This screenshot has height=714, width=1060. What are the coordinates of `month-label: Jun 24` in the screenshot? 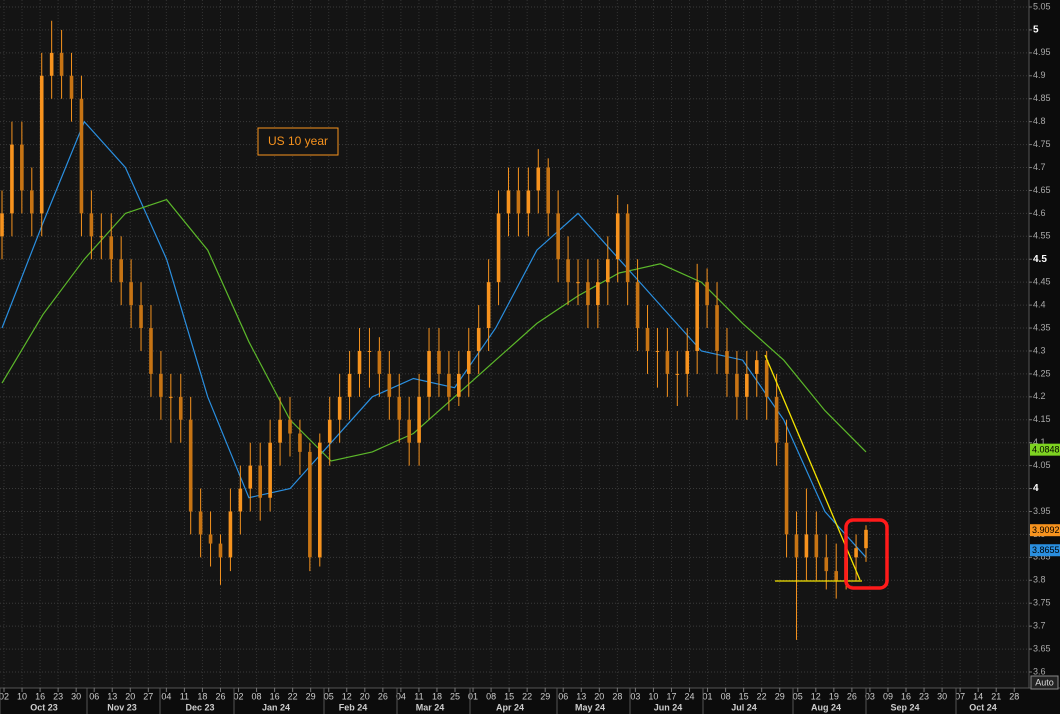 It's located at (668, 707).